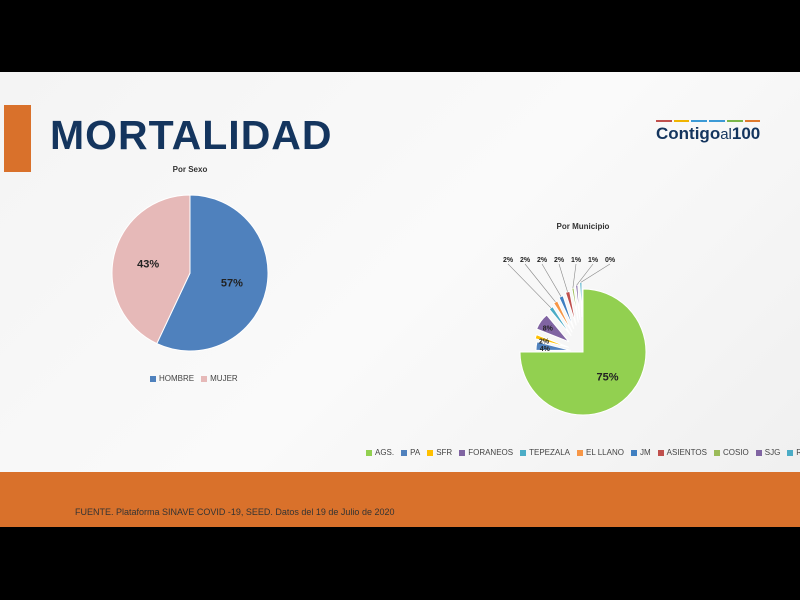 This screenshot has height=600, width=800. What do you see at coordinates (177, 378) in the screenshot?
I see `legend-label: HOMBRE` at bounding box center [177, 378].